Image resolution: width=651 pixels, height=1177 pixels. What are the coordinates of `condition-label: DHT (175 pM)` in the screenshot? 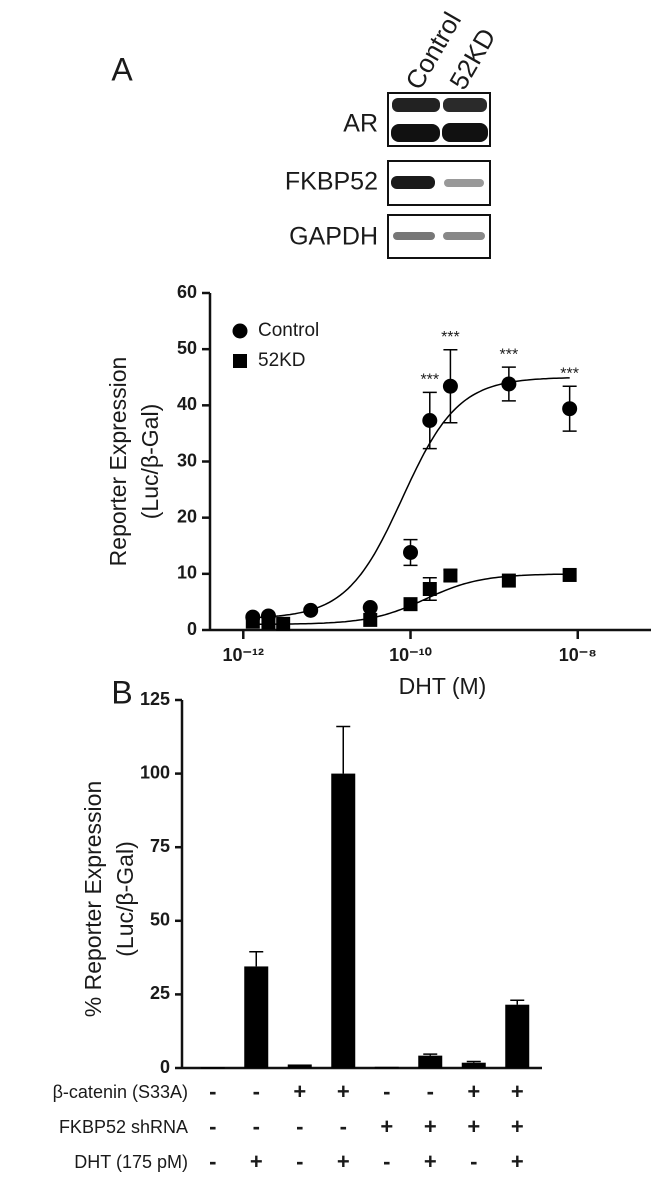 It's located at (131, 1162).